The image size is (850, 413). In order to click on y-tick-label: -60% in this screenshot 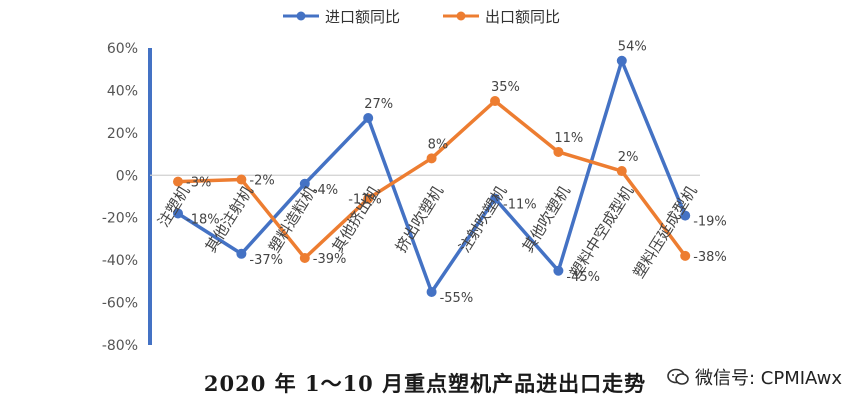, I will do `click(120, 304)`.